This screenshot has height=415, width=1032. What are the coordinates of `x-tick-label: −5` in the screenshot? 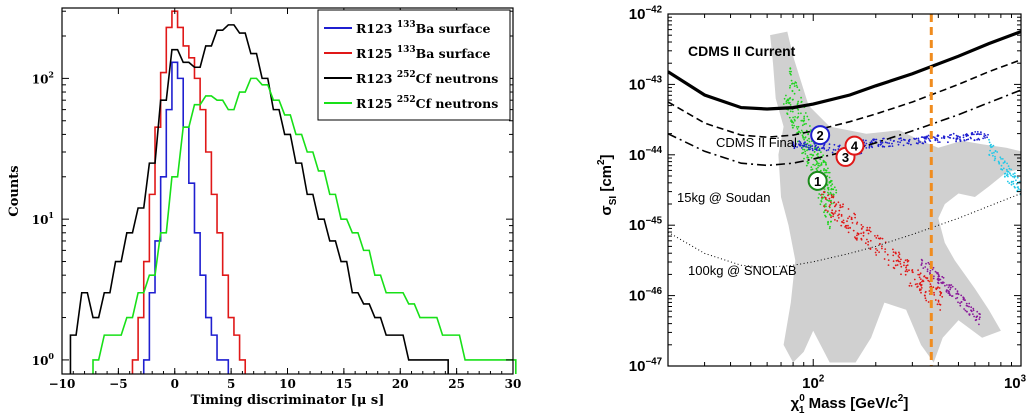 It's located at (118, 384).